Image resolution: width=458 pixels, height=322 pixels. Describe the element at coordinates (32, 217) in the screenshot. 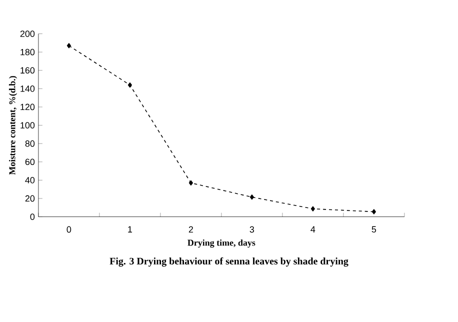

I see `y-tick-label: 0` at that location.